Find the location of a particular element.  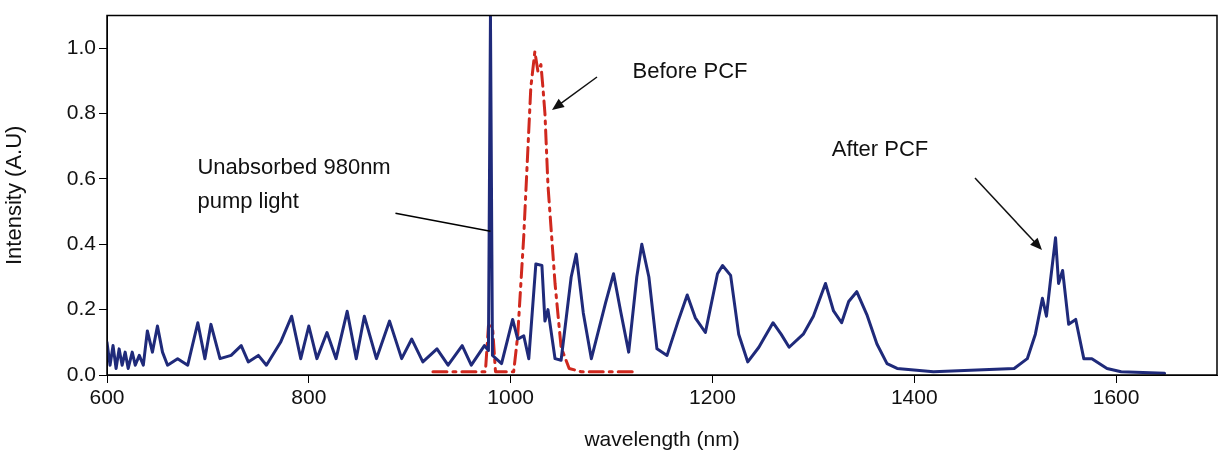

annotation: Before PCF is located at coordinates (690, 71).